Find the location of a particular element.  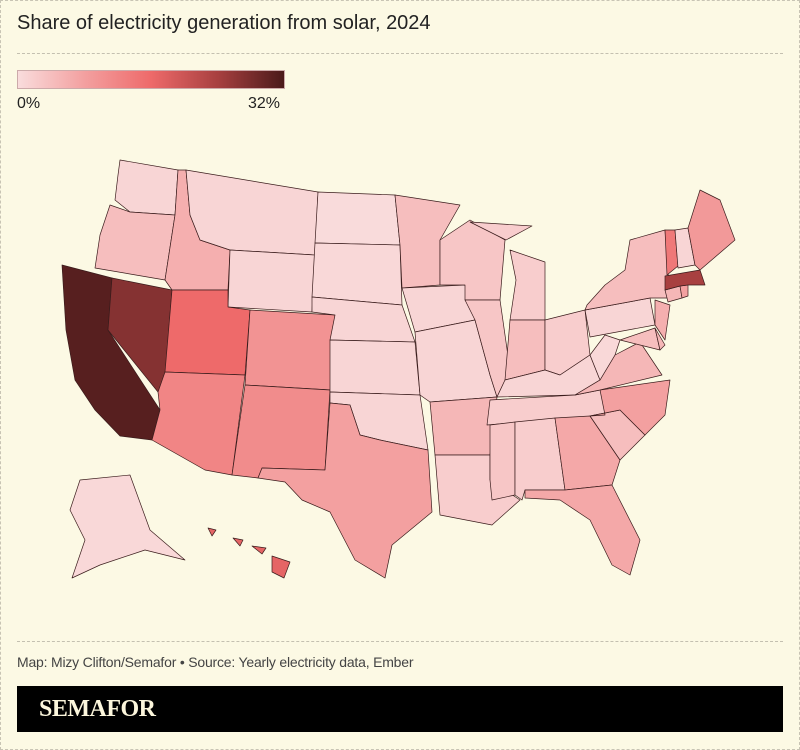

state-ny is located at coordinates (627, 270).